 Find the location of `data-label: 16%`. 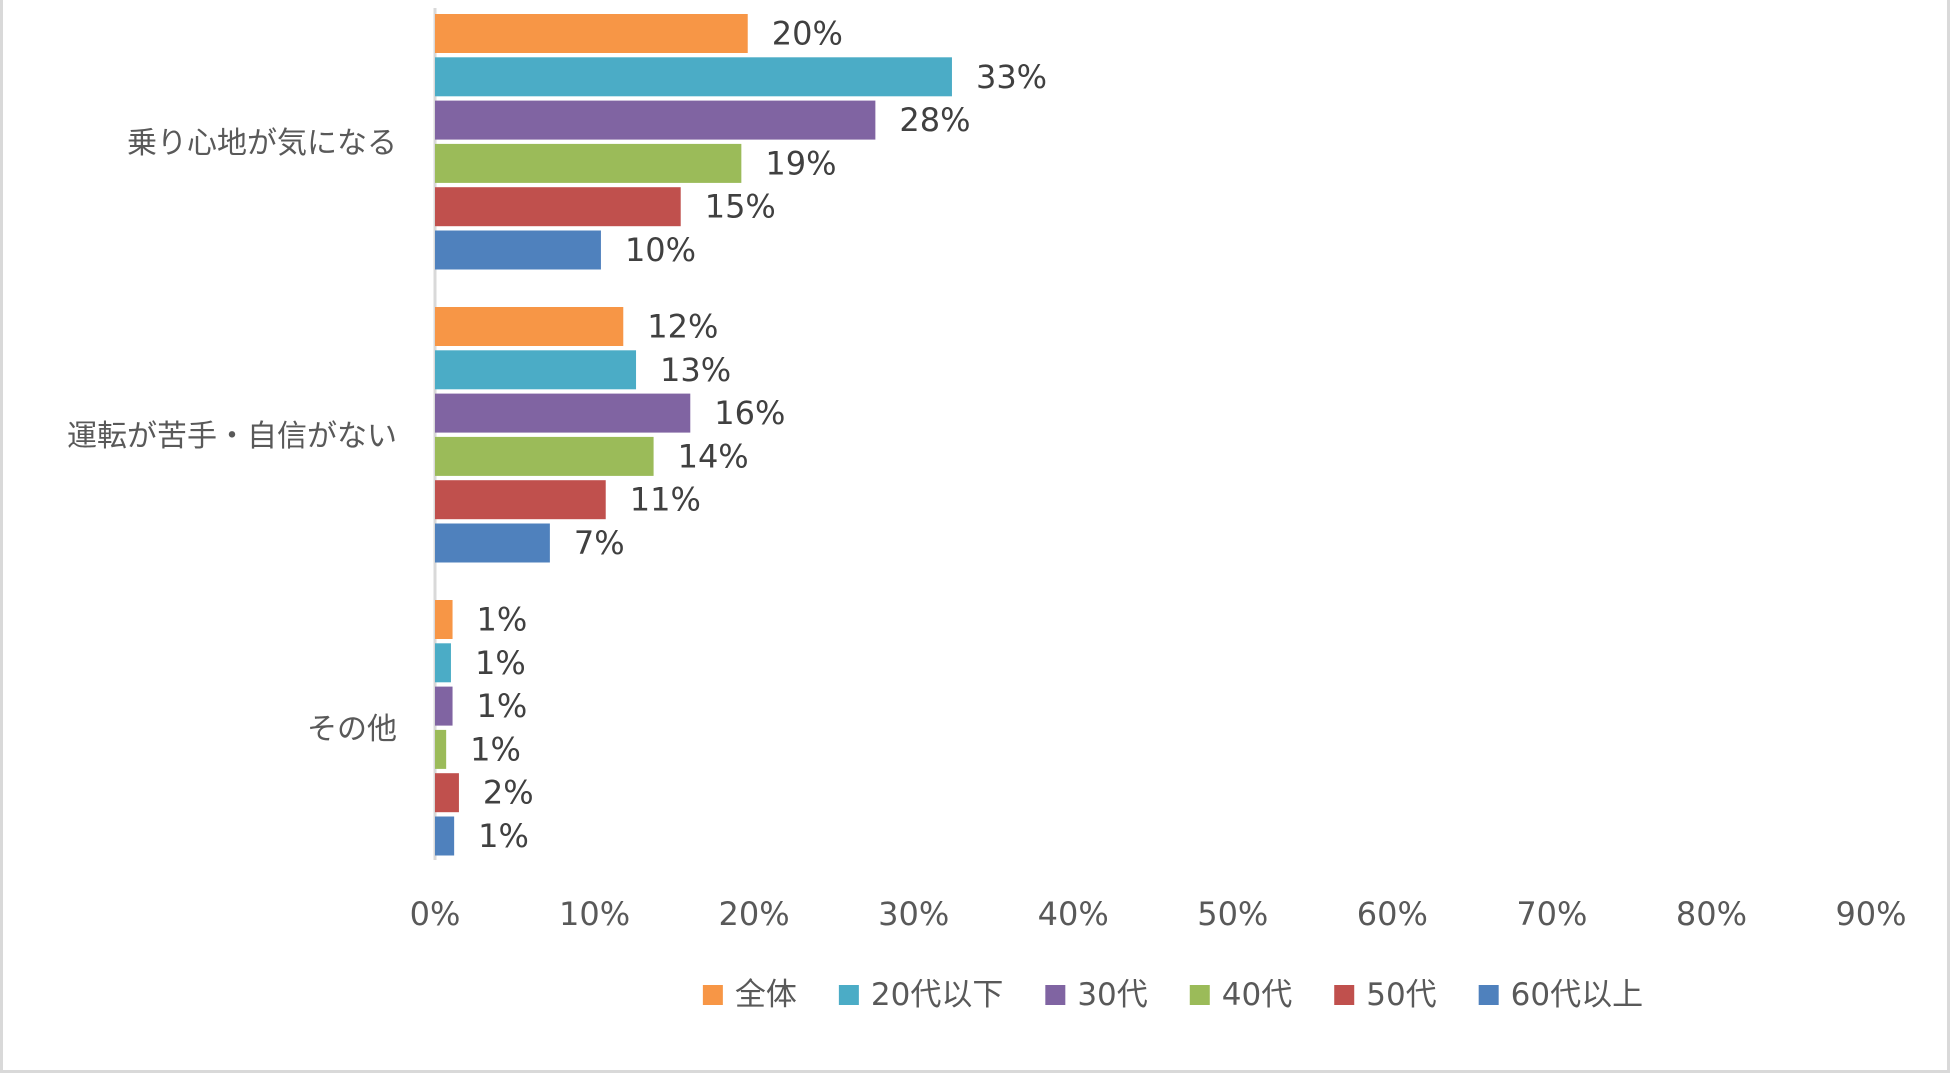

data-label: 16% is located at coordinates (749, 413).